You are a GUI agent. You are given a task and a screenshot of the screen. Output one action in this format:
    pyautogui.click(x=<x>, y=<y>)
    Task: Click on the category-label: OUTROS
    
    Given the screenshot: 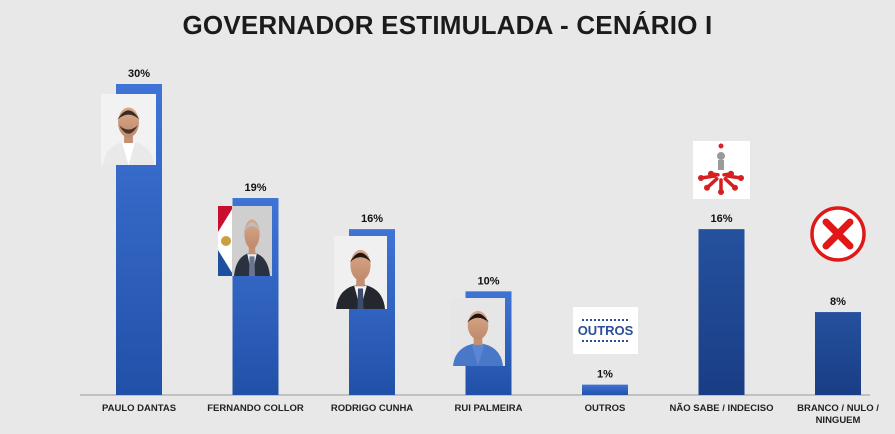 What is the action you would take?
    pyautogui.click(x=605, y=408)
    